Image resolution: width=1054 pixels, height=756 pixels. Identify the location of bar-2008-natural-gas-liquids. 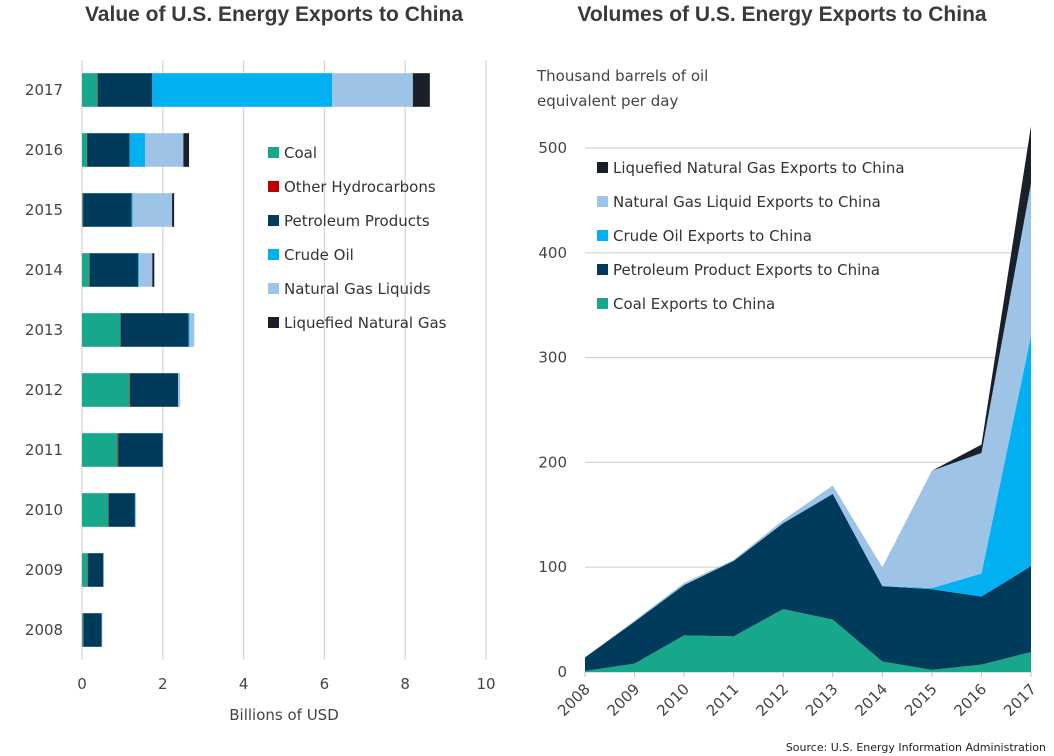
(102, 630).